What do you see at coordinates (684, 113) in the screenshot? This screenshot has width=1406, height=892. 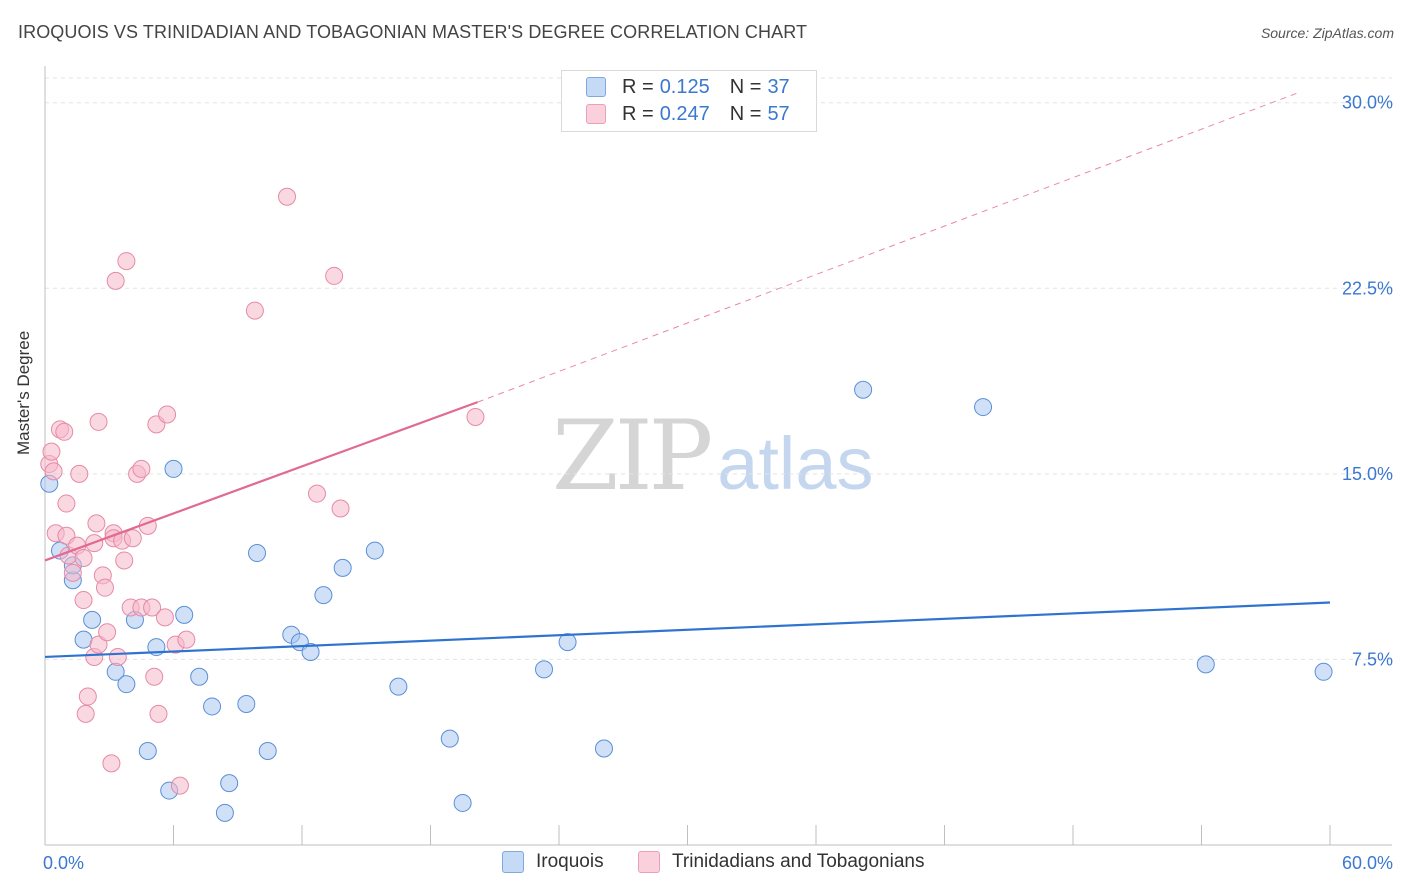 I see `legend-r-value: 0.247` at bounding box center [684, 113].